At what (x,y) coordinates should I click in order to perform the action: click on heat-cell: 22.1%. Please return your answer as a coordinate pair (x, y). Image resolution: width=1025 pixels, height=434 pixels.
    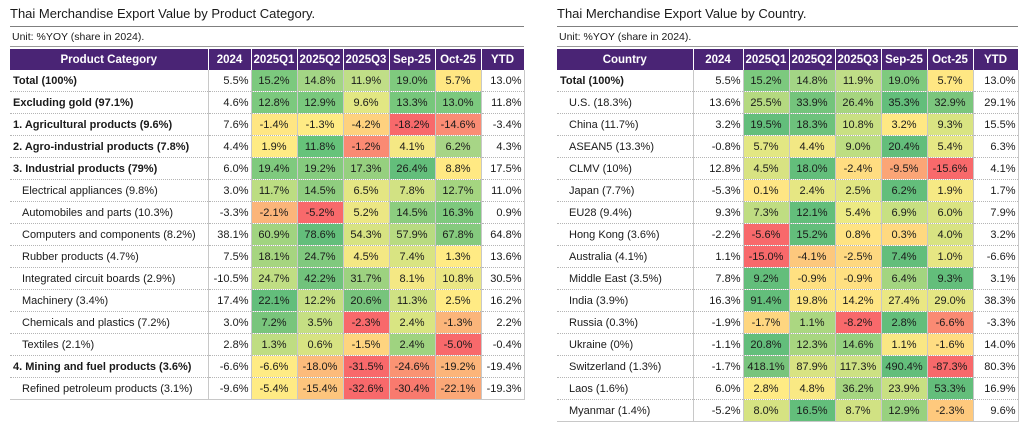
    Looking at the image, I should click on (274, 300).